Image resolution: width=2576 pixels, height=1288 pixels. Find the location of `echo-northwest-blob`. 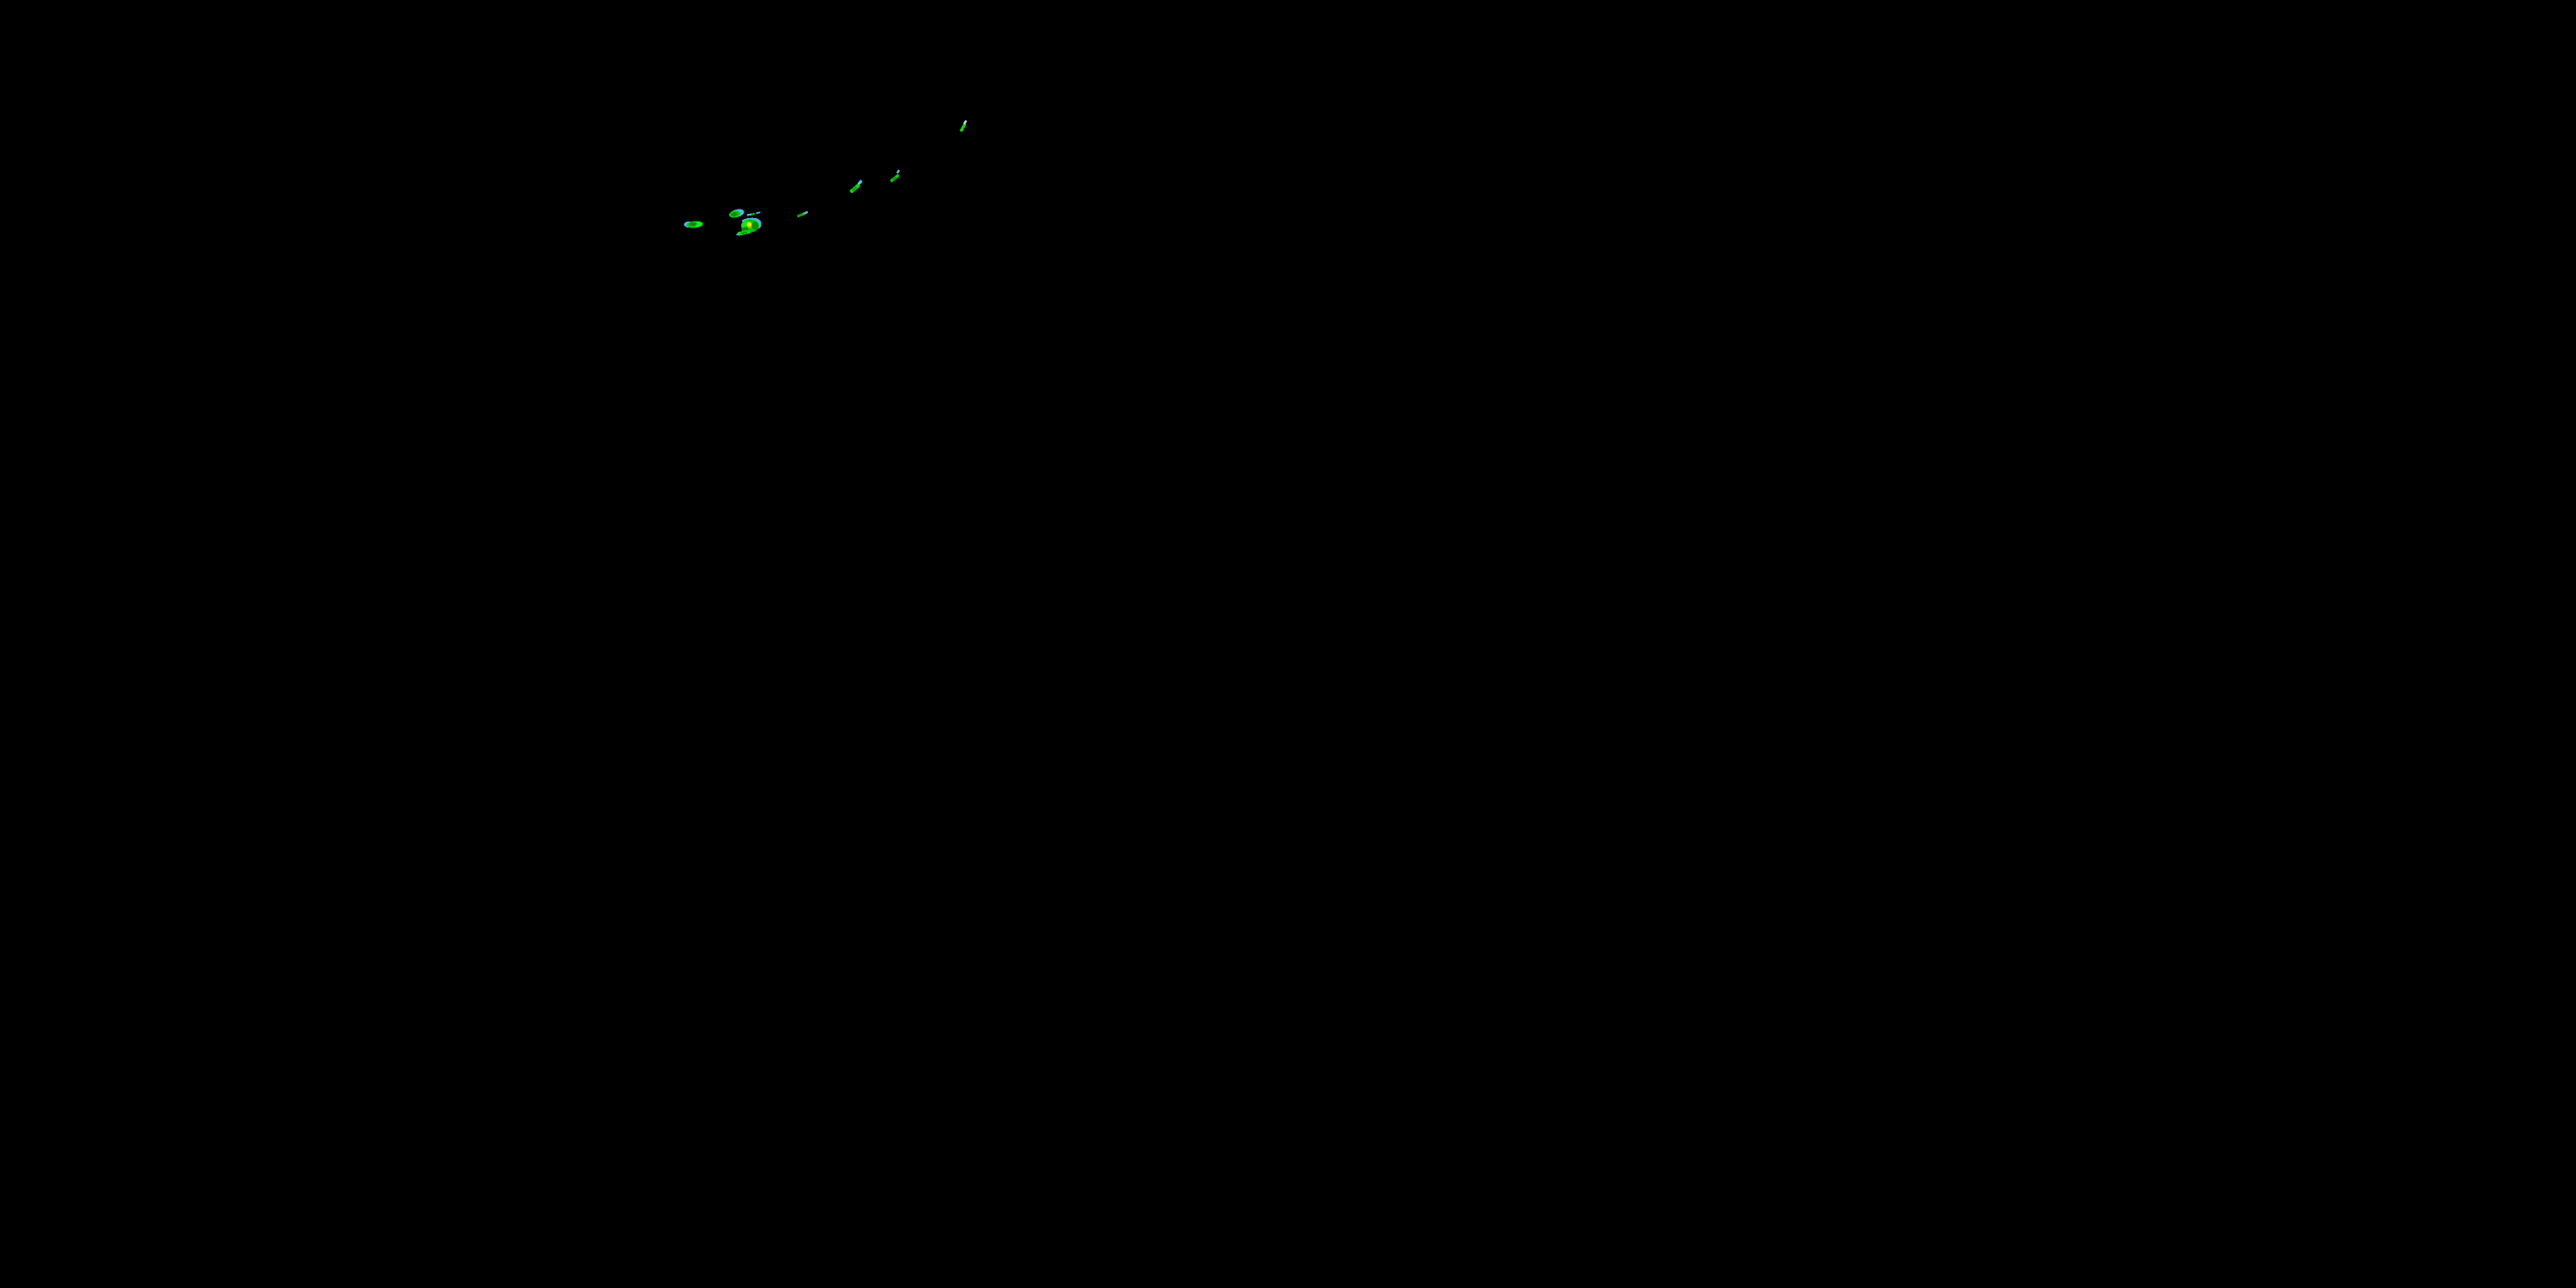

echo-northwest-blob is located at coordinates (737, 213).